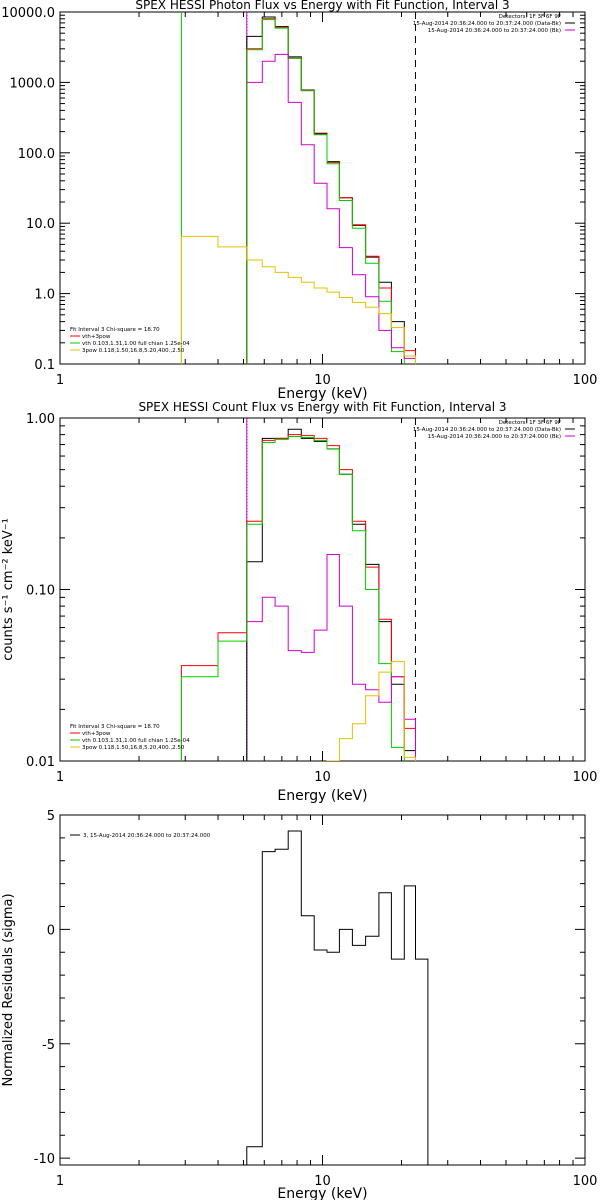  I want to click on y-tick-label: 0.1, so click(44, 365).